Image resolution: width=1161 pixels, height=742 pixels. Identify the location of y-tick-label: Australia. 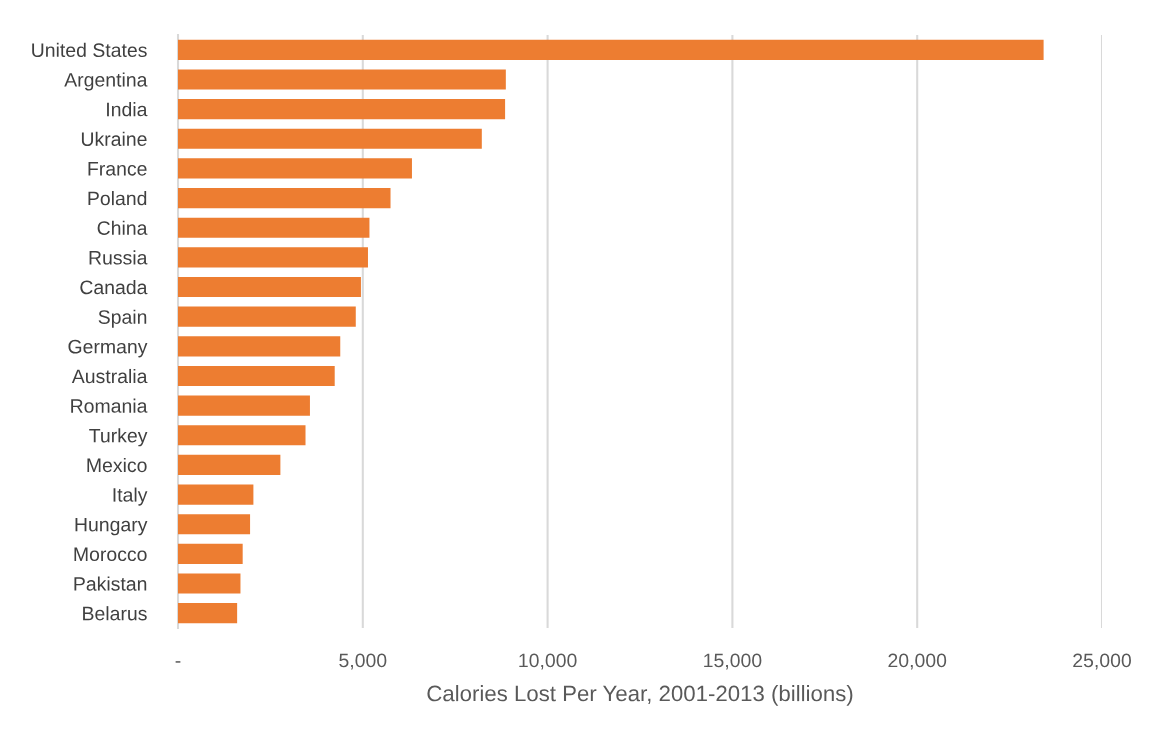
(109, 376).